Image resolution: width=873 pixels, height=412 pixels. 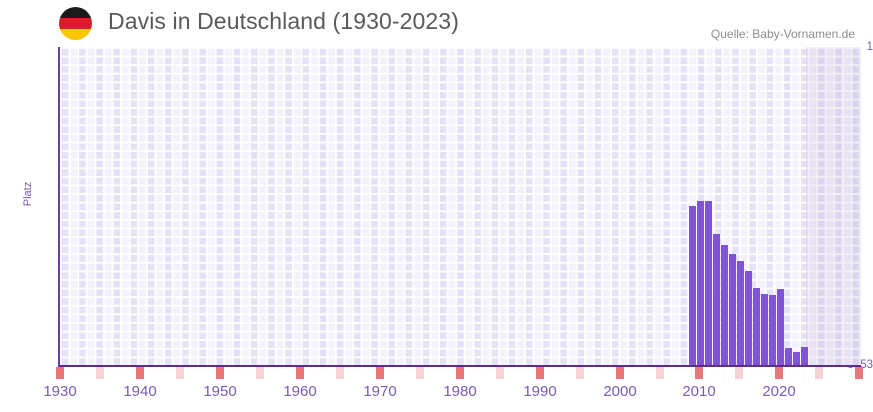 What do you see at coordinates (699, 391) in the screenshot?
I see `x-axis-label: 2010` at bounding box center [699, 391].